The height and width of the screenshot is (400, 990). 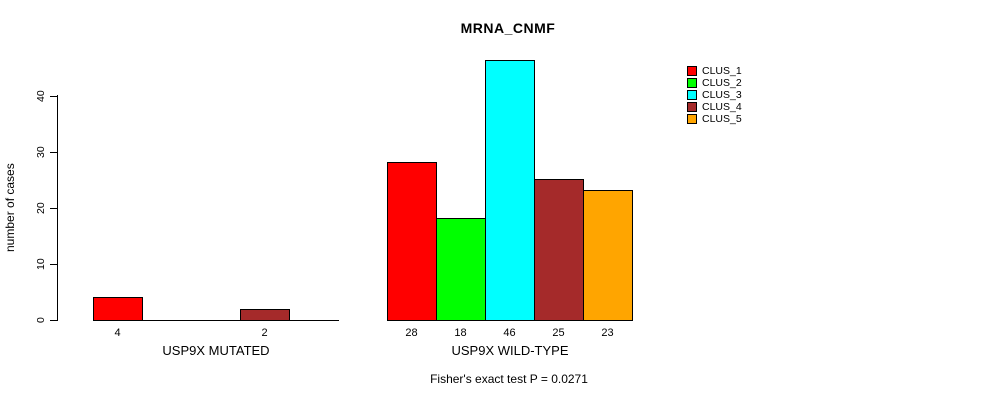 What do you see at coordinates (607, 333) in the screenshot?
I see `bar-count-label: 23` at bounding box center [607, 333].